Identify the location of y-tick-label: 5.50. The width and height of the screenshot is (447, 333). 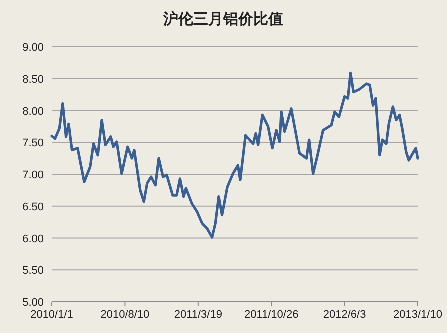
(33, 271).